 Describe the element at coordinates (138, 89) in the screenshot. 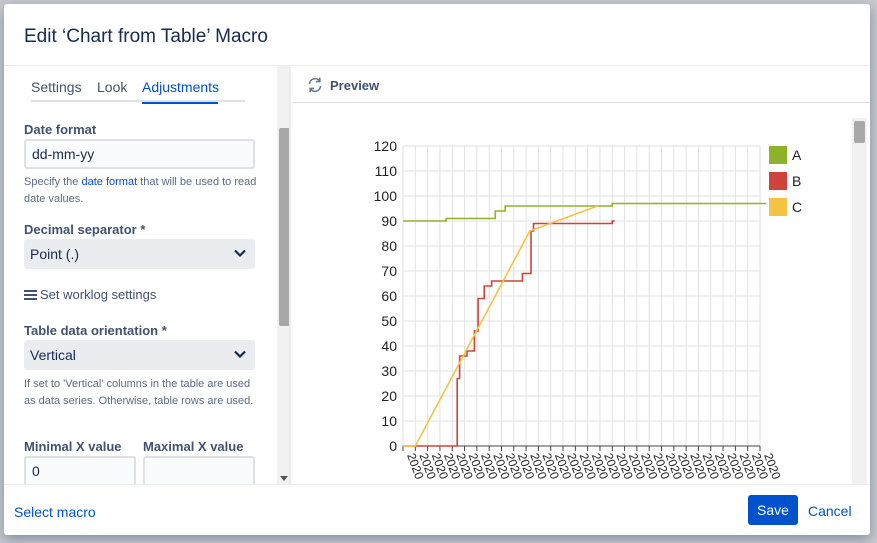

I see `settings-tabs: Settings Look Adjustments` at that location.